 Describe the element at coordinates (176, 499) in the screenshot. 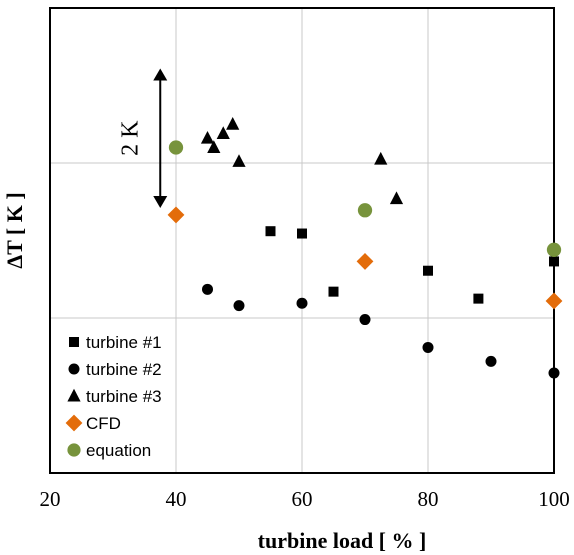

I see `x-tick-label: 40` at that location.